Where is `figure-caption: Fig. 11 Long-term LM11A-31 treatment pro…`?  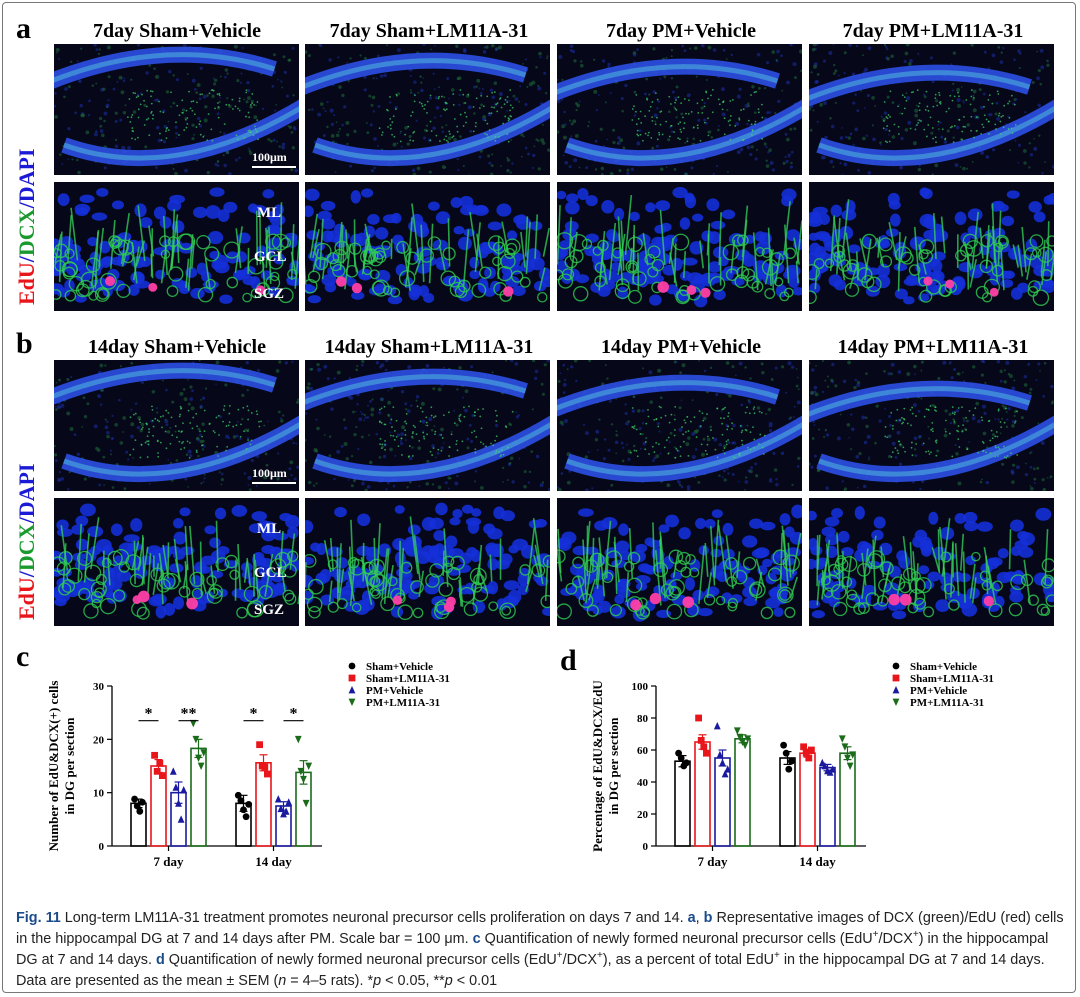 figure-caption: Fig. 11 Long-term LM11A-31 treatment pro… is located at coordinates (540, 950).